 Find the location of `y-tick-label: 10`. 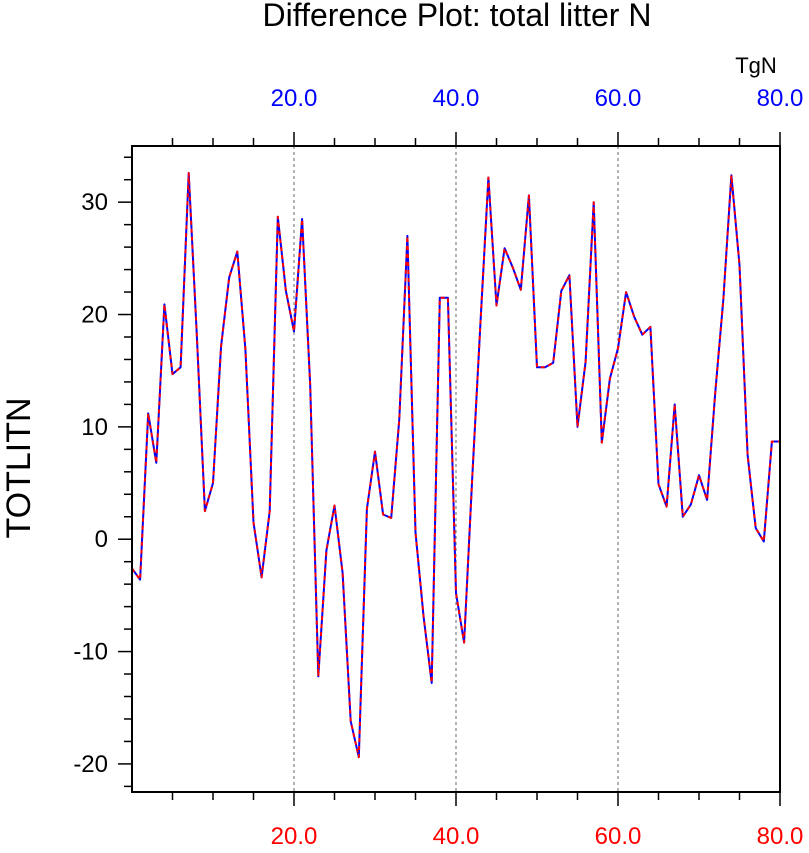

y-tick-label: 10 is located at coordinates (94, 427).